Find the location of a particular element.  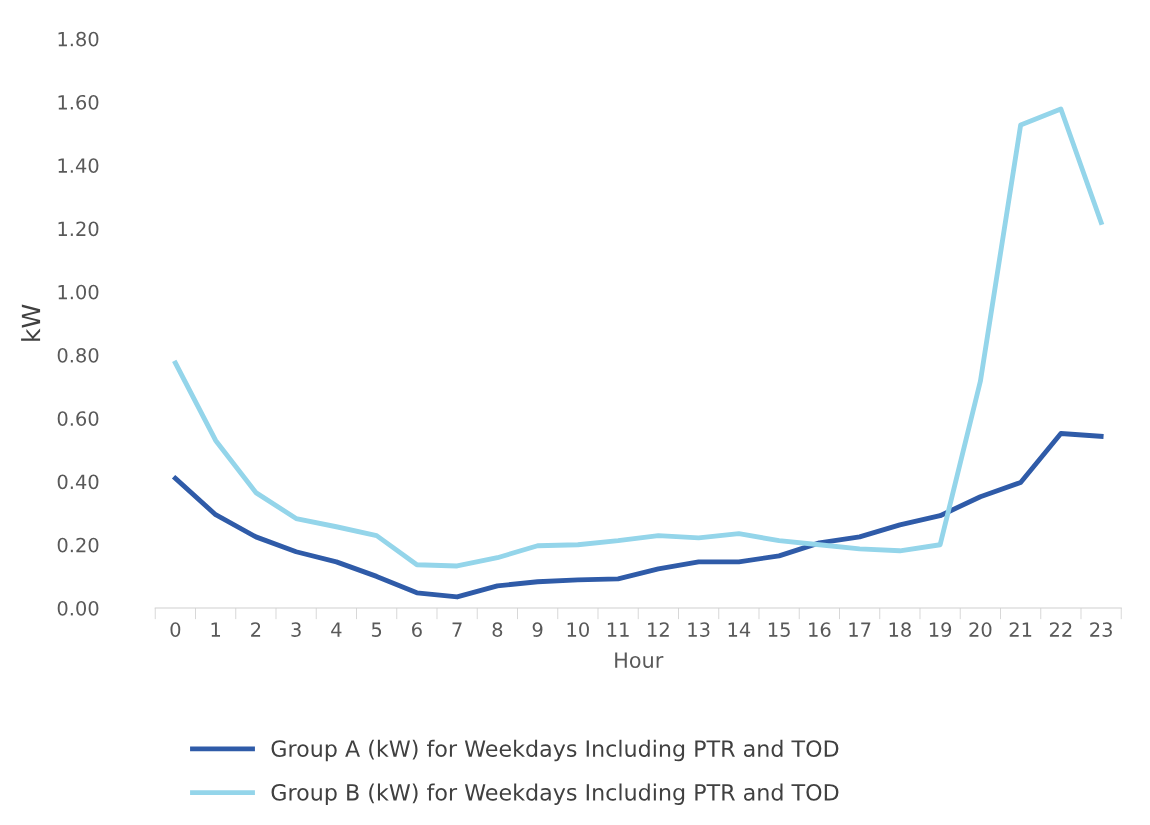

y-tick-label: 1.00 is located at coordinates (78, 292).